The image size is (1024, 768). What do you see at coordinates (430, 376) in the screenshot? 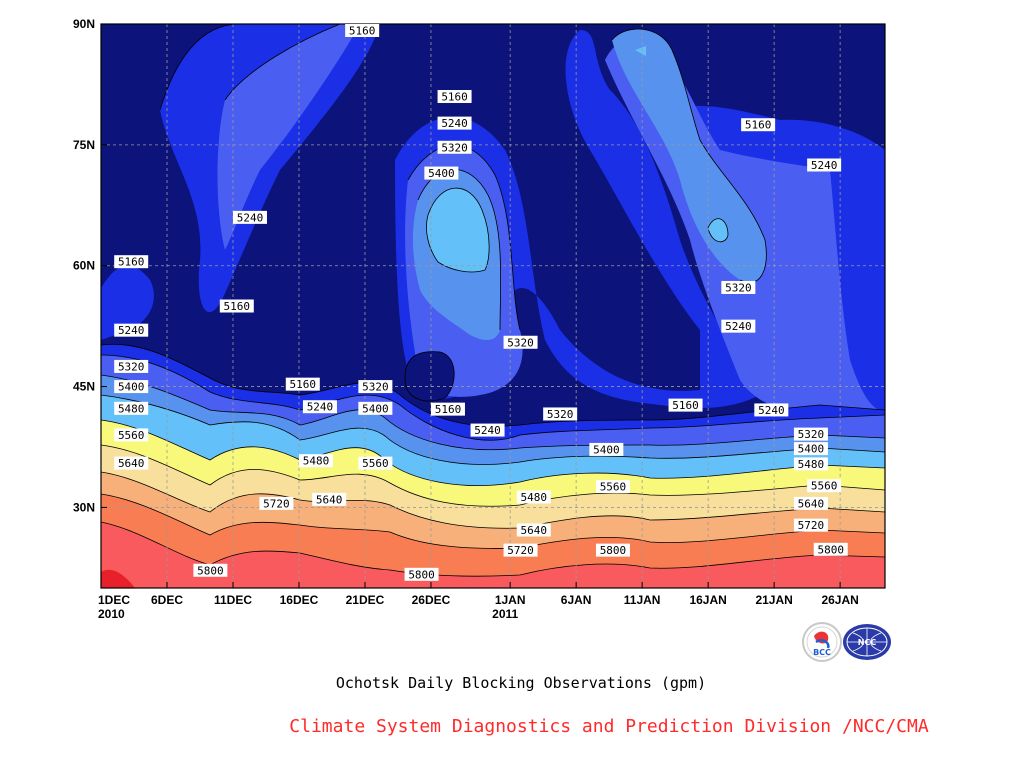
I see `contour-band-5160-hole` at bounding box center [430, 376].